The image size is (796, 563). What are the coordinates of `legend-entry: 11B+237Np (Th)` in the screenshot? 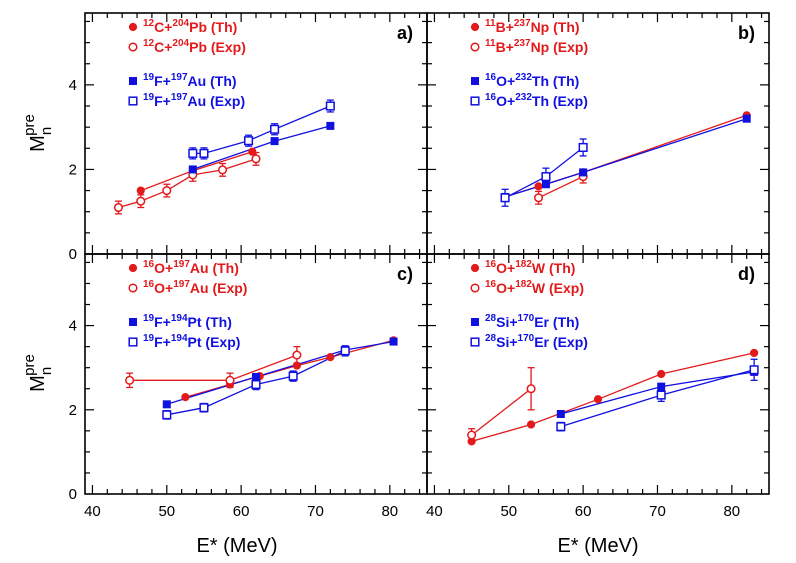 It's located at (532, 26).